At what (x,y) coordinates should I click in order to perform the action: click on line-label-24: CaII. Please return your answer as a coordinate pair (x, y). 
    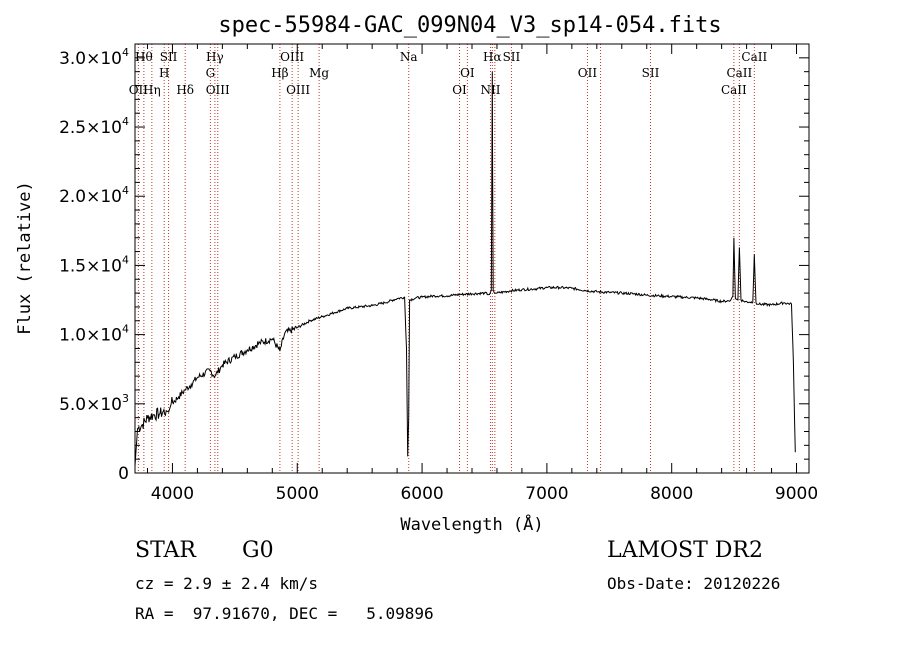
    Looking at the image, I should click on (739, 73).